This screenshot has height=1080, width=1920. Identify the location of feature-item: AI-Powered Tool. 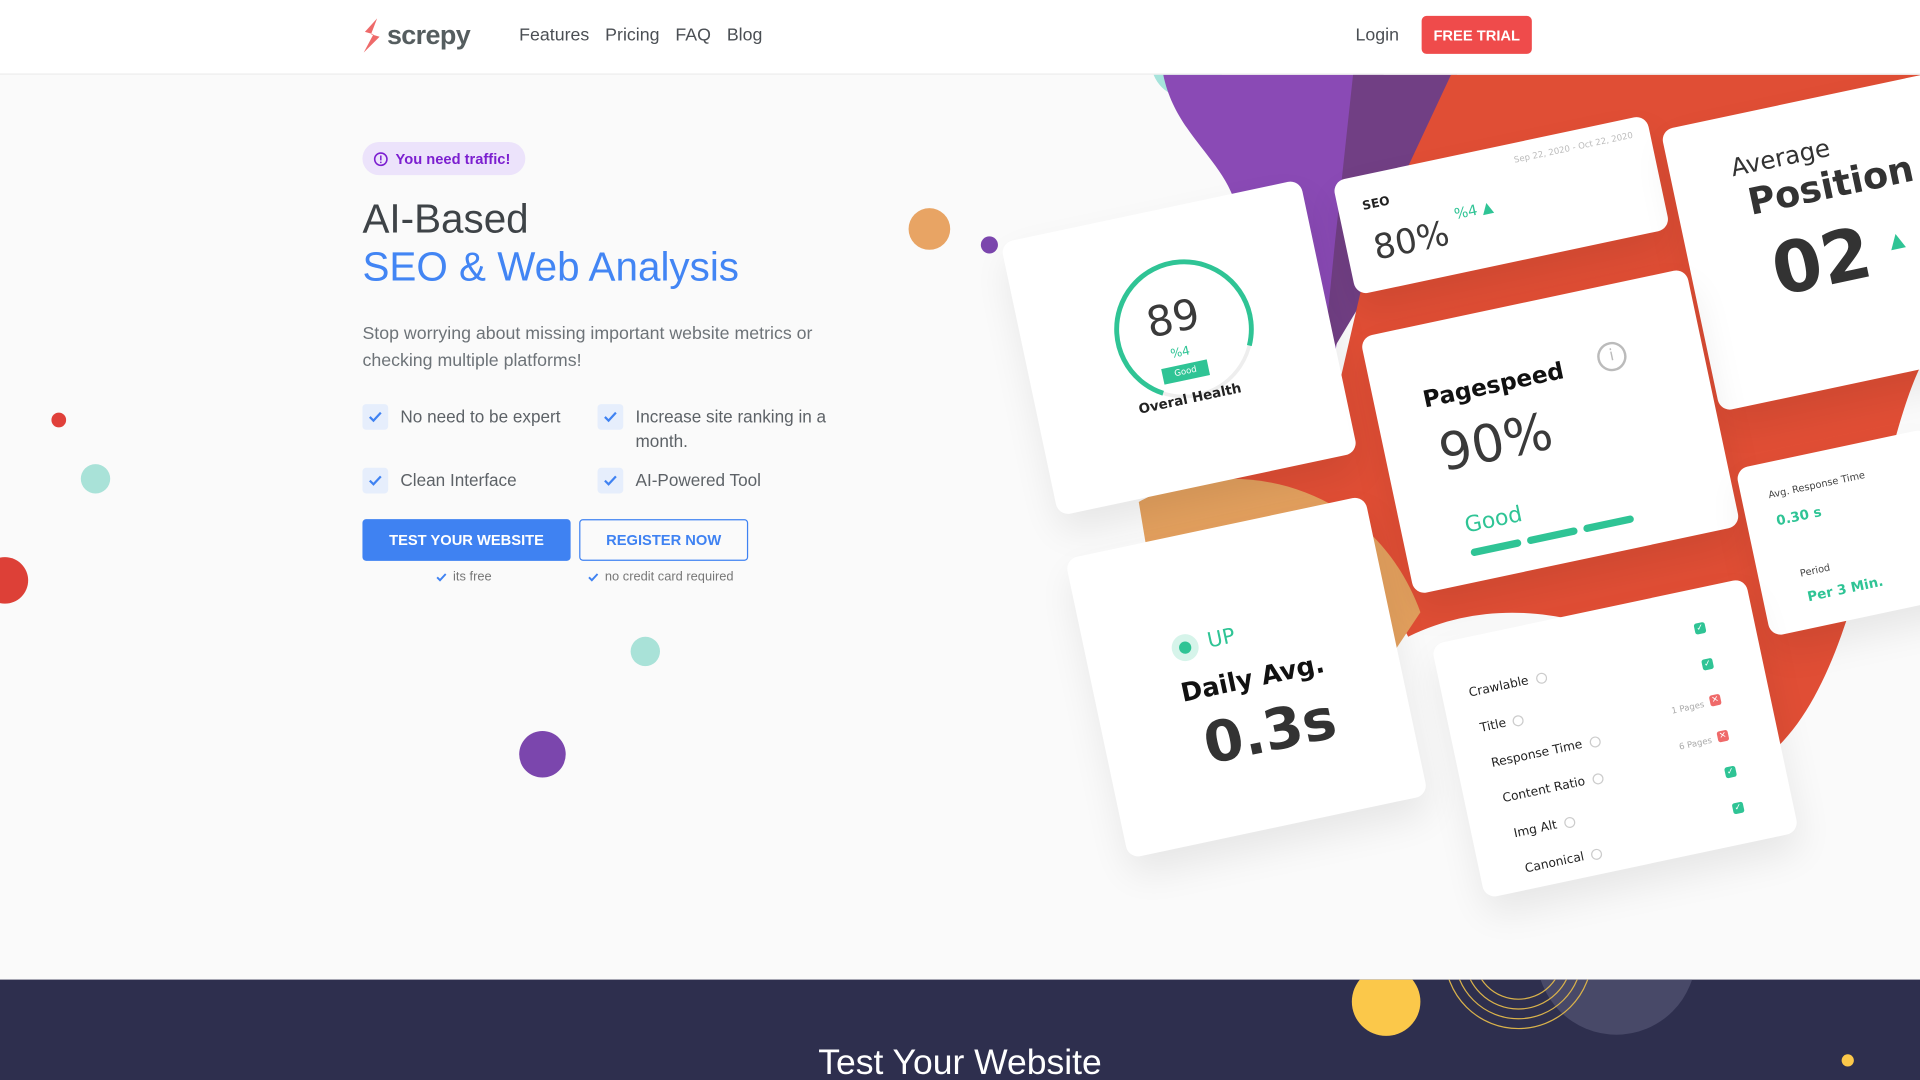
(720, 480).